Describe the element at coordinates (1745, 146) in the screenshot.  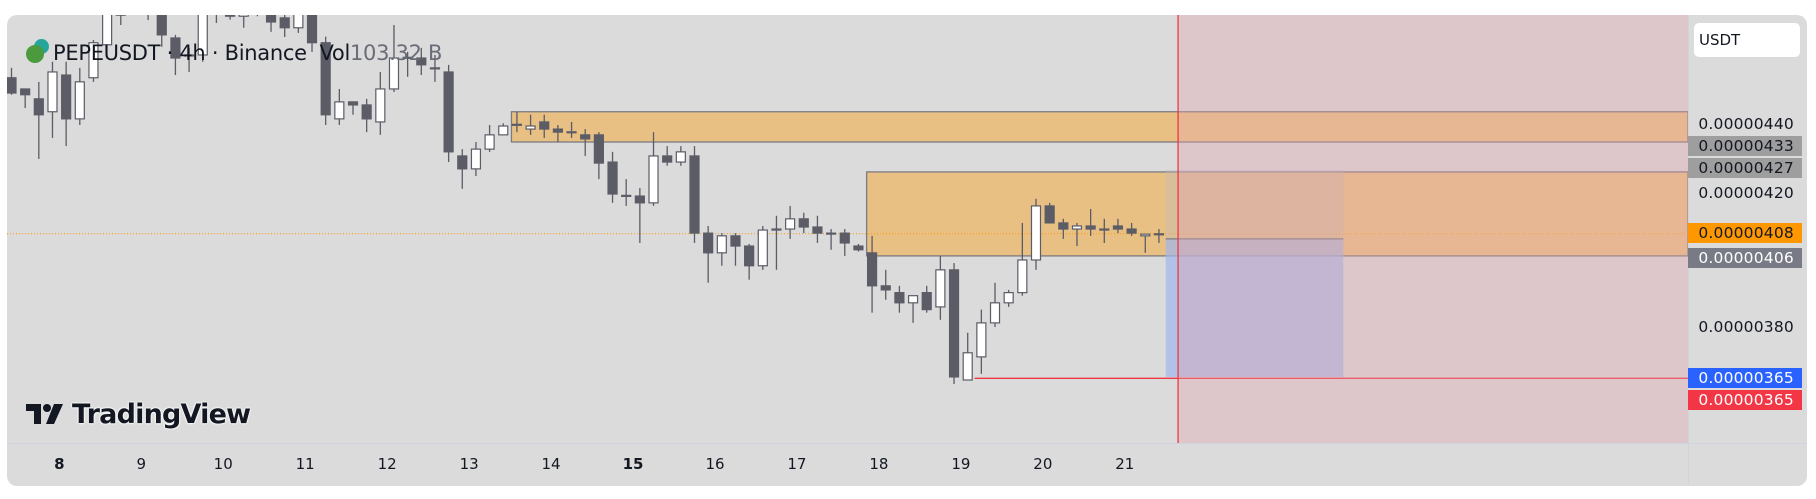
I see `price-badge: 0.00000433` at that location.